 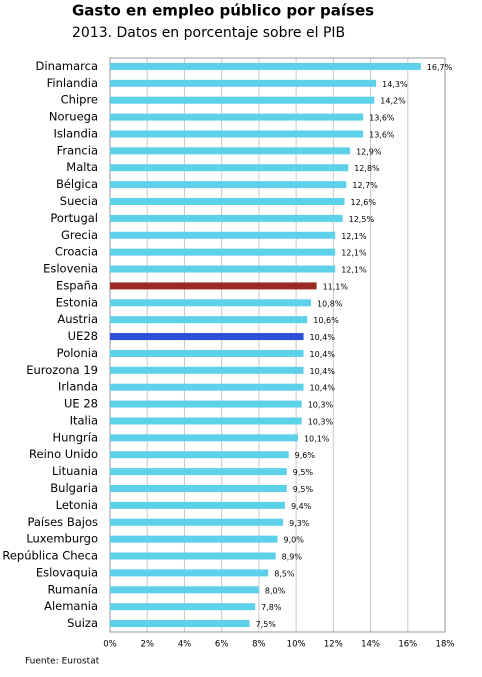 I want to click on y-tick-label: Noruega, so click(x=73, y=117).